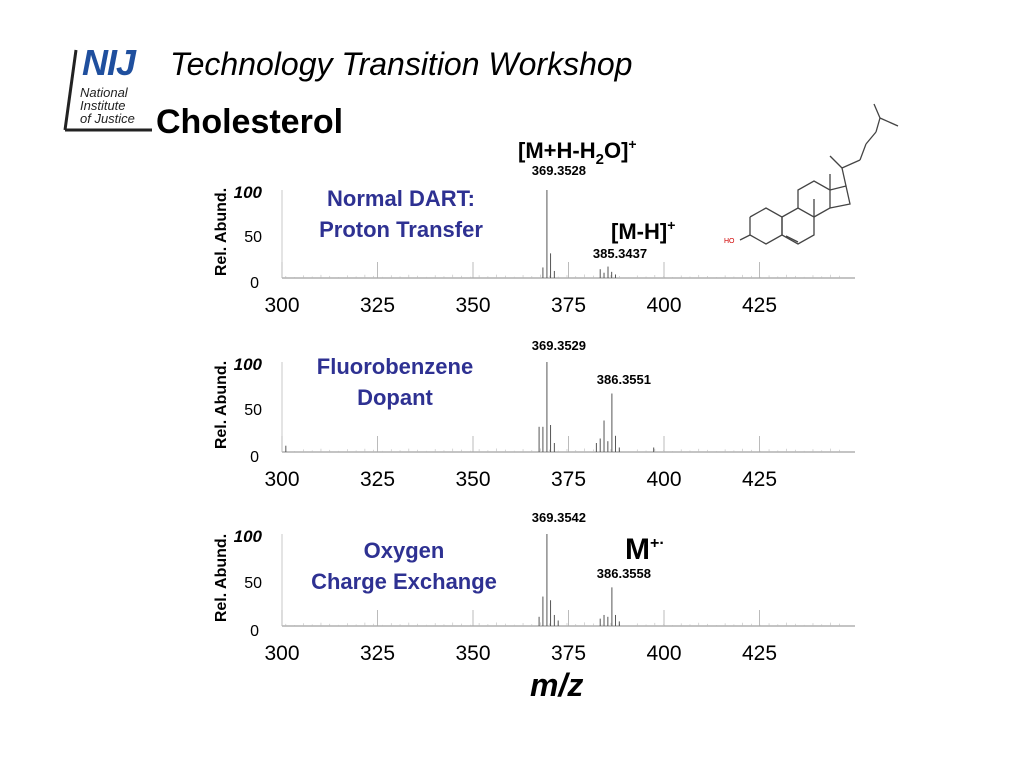 Image resolution: width=1024 pixels, height=768 pixels. What do you see at coordinates (404, 550) in the screenshot?
I see `method-3-line-1: Oxygen` at bounding box center [404, 550].